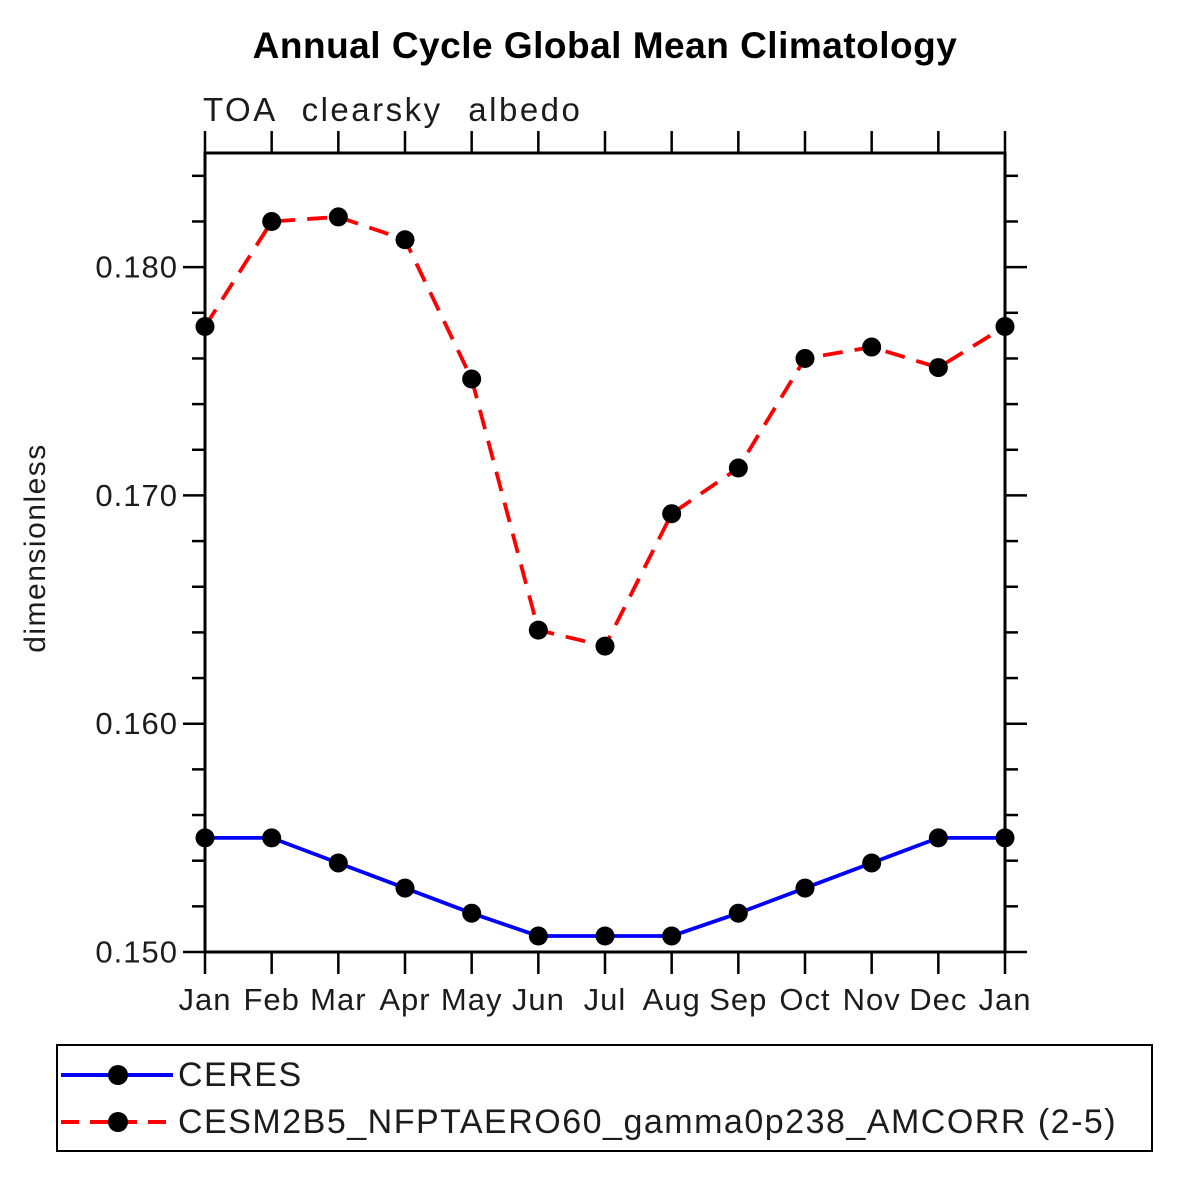  Describe the element at coordinates (872, 347) in the screenshot. I see `data-point-series1-Nov` at that location.